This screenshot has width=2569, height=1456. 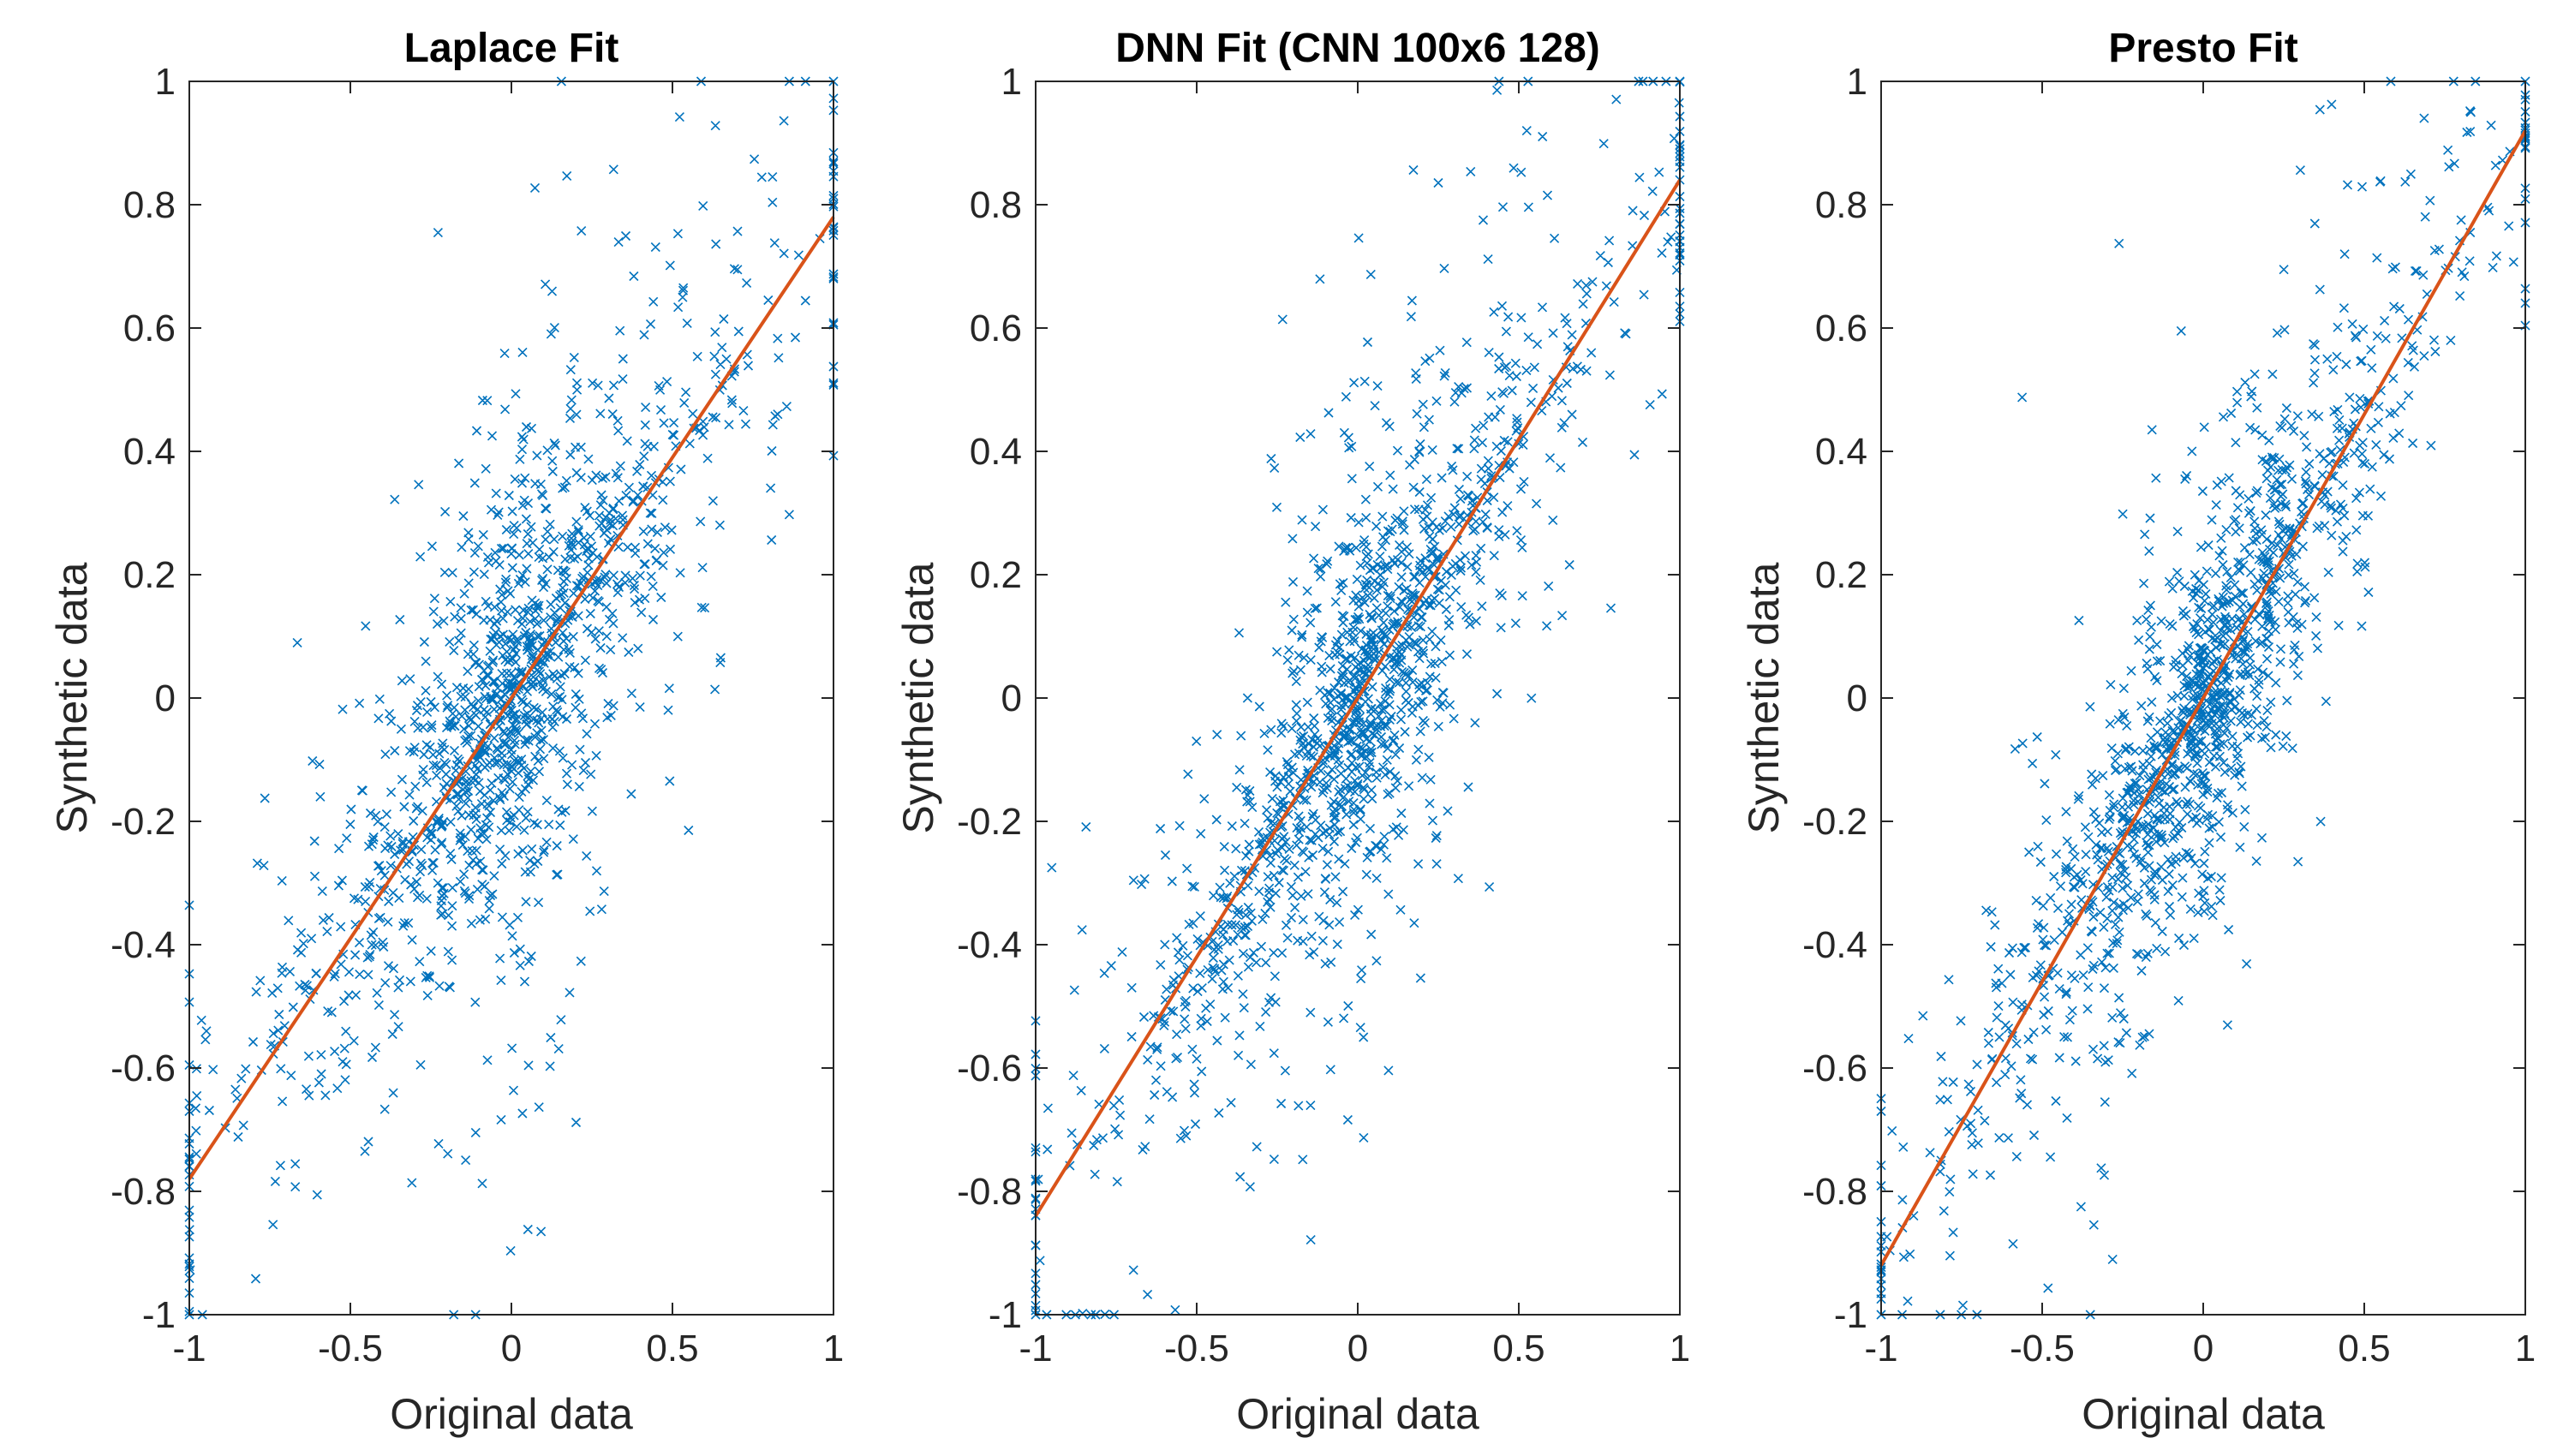 I want to click on panel-title: Laplace Fit, so click(x=511, y=48).